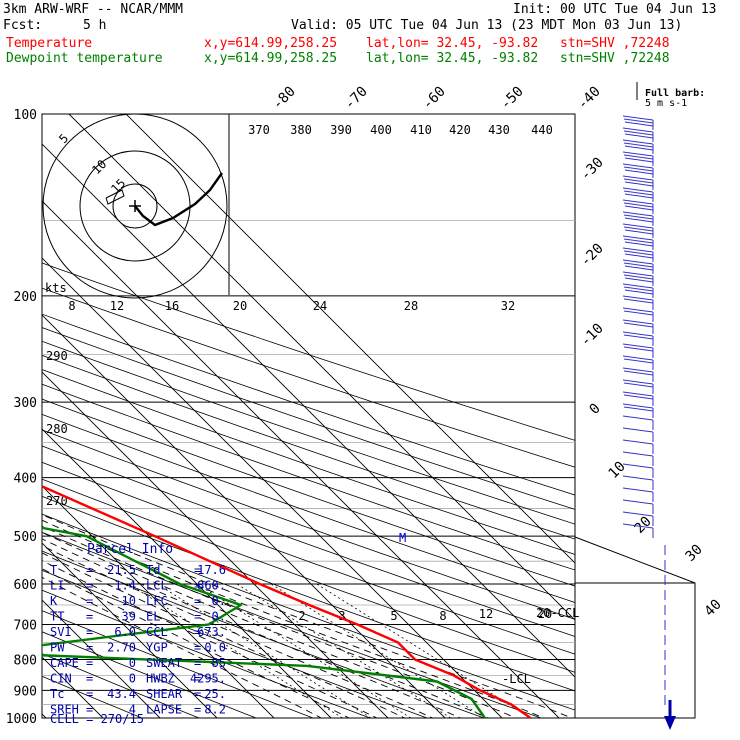 The height and width of the screenshot is (740, 740). I want to click on parcel-value: 0.0, so click(215, 648).